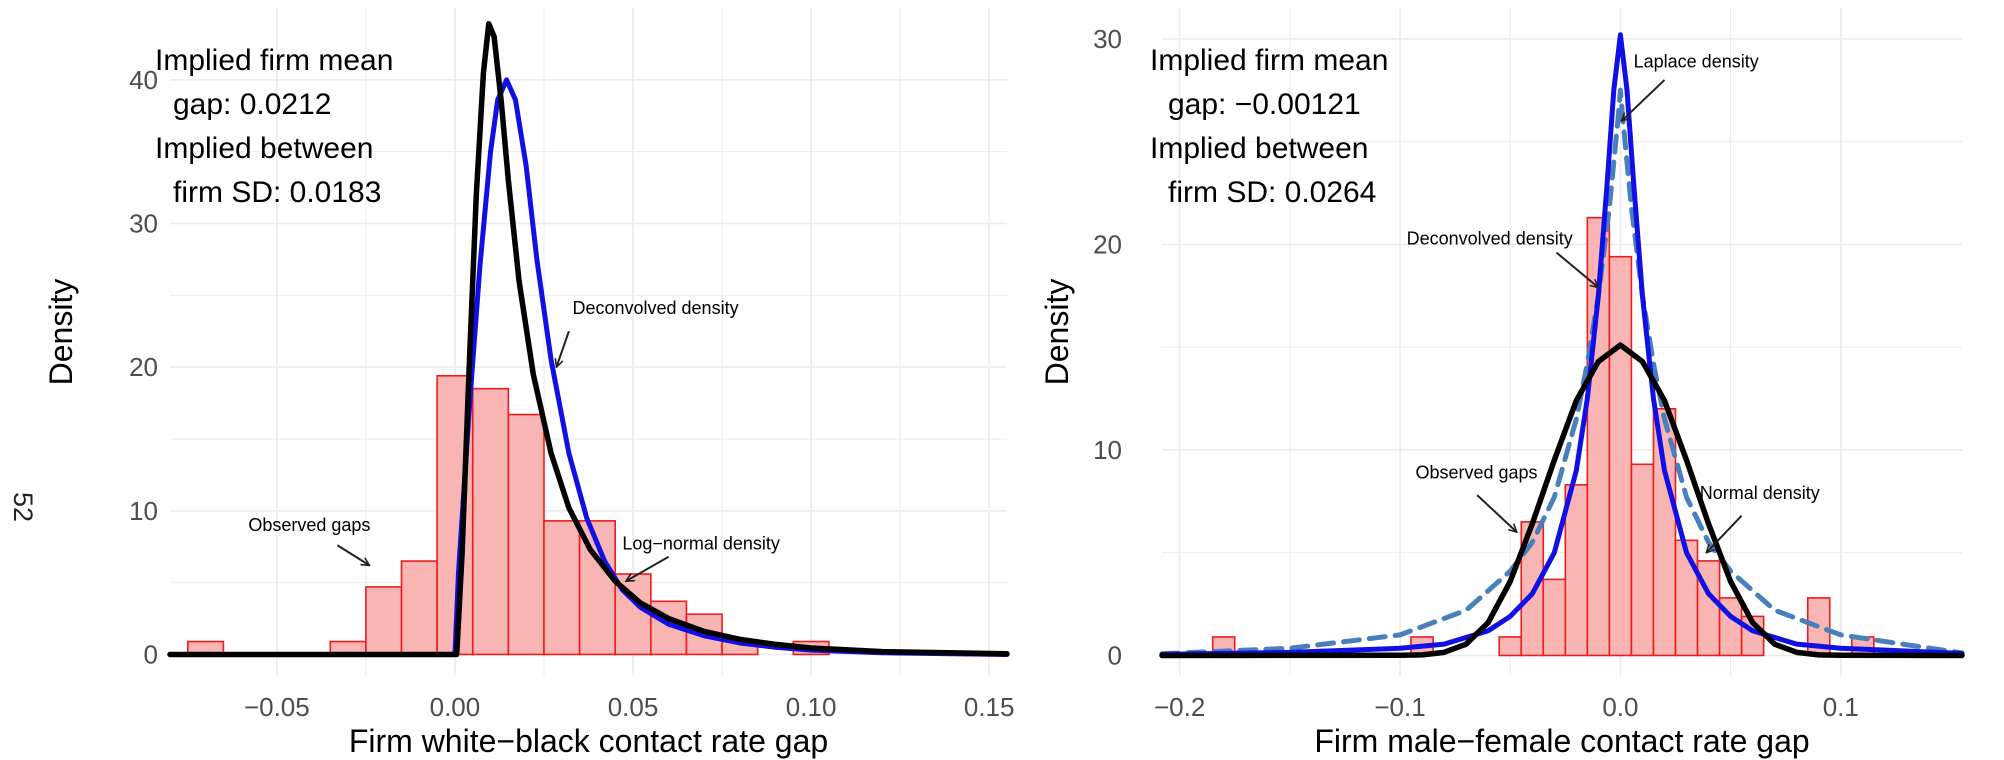  Describe the element at coordinates (1272, 192) in the screenshot. I see `implied-stats-line: firm SD: 0.0264` at that location.